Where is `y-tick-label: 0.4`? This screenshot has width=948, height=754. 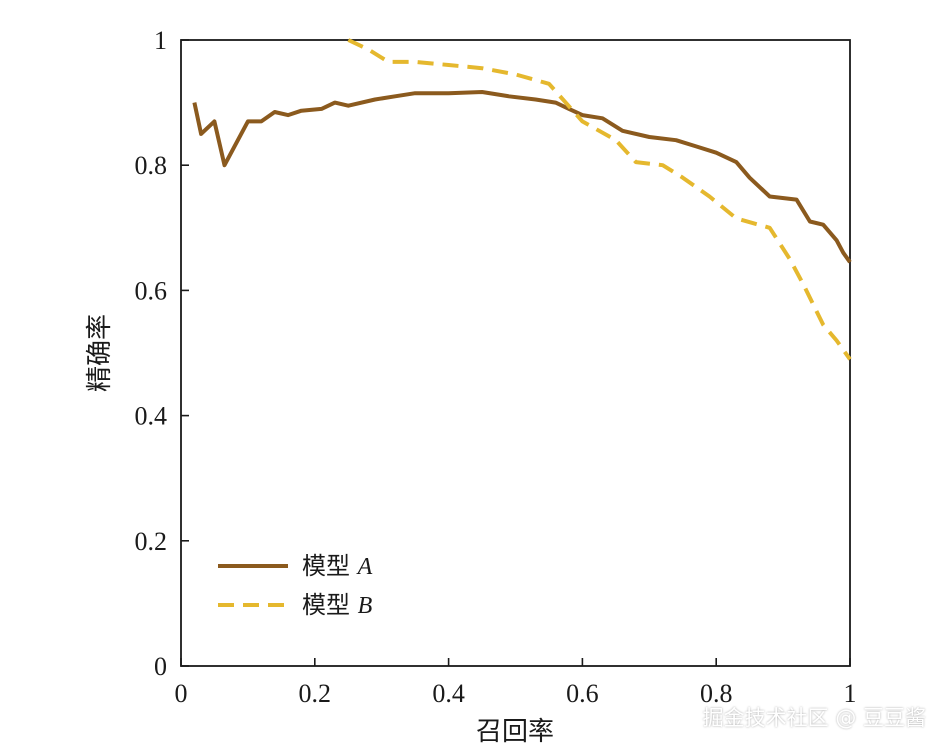
y-tick-label: 0.4 is located at coordinates (151, 416).